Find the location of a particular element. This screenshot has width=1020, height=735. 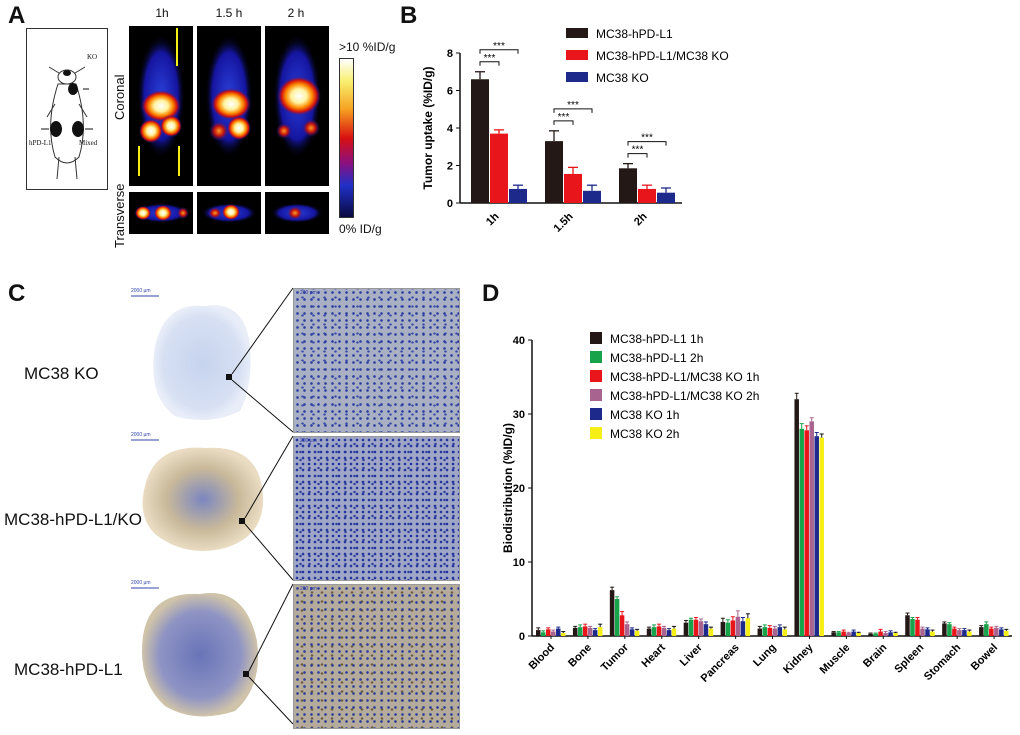

pet-transverse-images is located at coordinates (229, 213).